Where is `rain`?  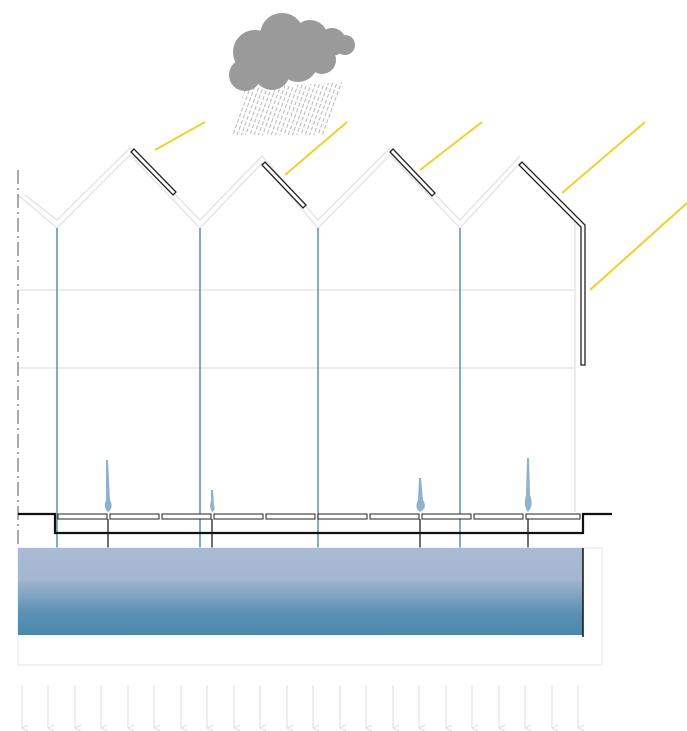 rain is located at coordinates (288, 108).